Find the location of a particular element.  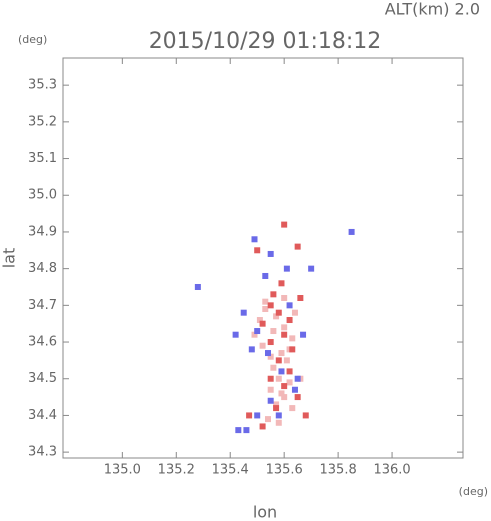

y-tick-label: 34.9 is located at coordinates (42, 231).